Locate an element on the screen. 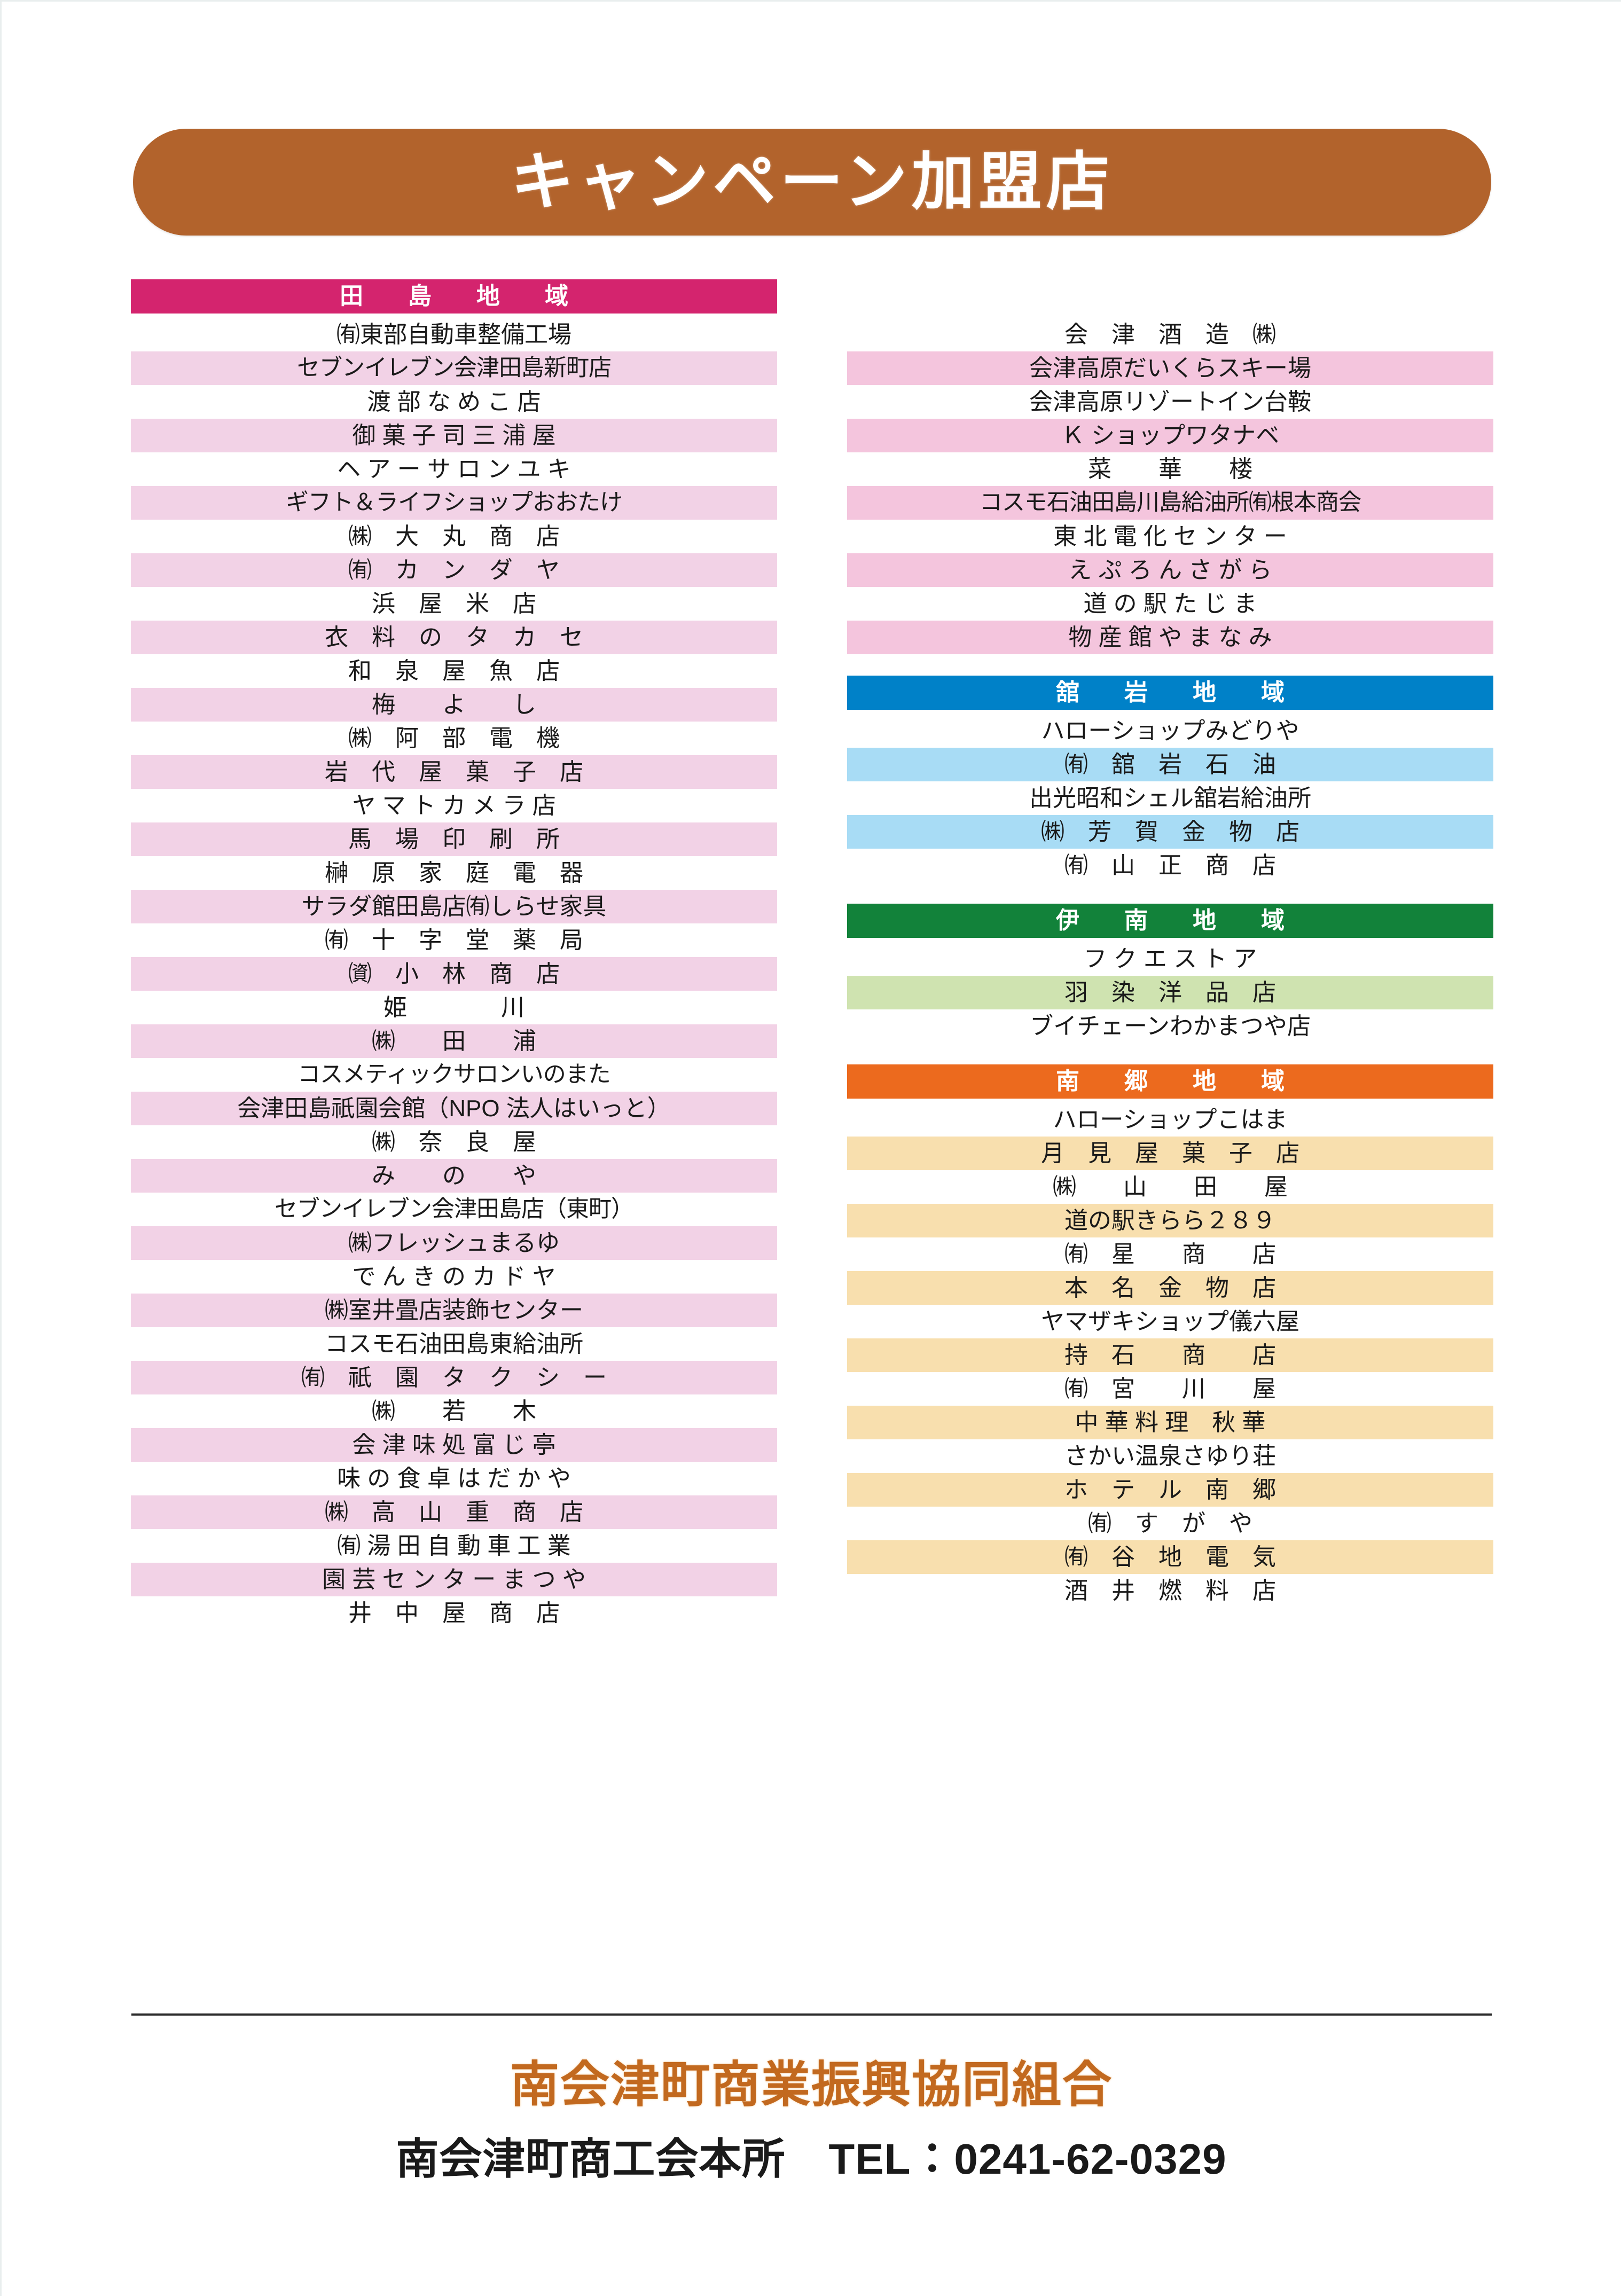  store-row: 馬 場 印 刷 所 is located at coordinates (454, 839).